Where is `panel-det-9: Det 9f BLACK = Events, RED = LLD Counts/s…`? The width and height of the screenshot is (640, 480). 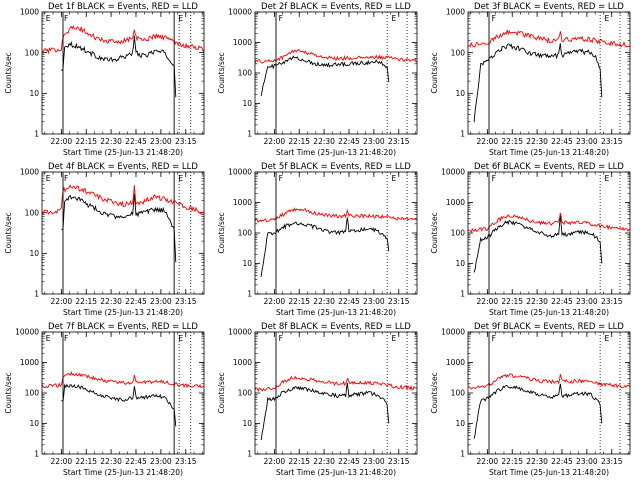
panel-det-9: Det 9f BLACK = Events, RED = LLD Counts/s… is located at coordinates (530, 399).